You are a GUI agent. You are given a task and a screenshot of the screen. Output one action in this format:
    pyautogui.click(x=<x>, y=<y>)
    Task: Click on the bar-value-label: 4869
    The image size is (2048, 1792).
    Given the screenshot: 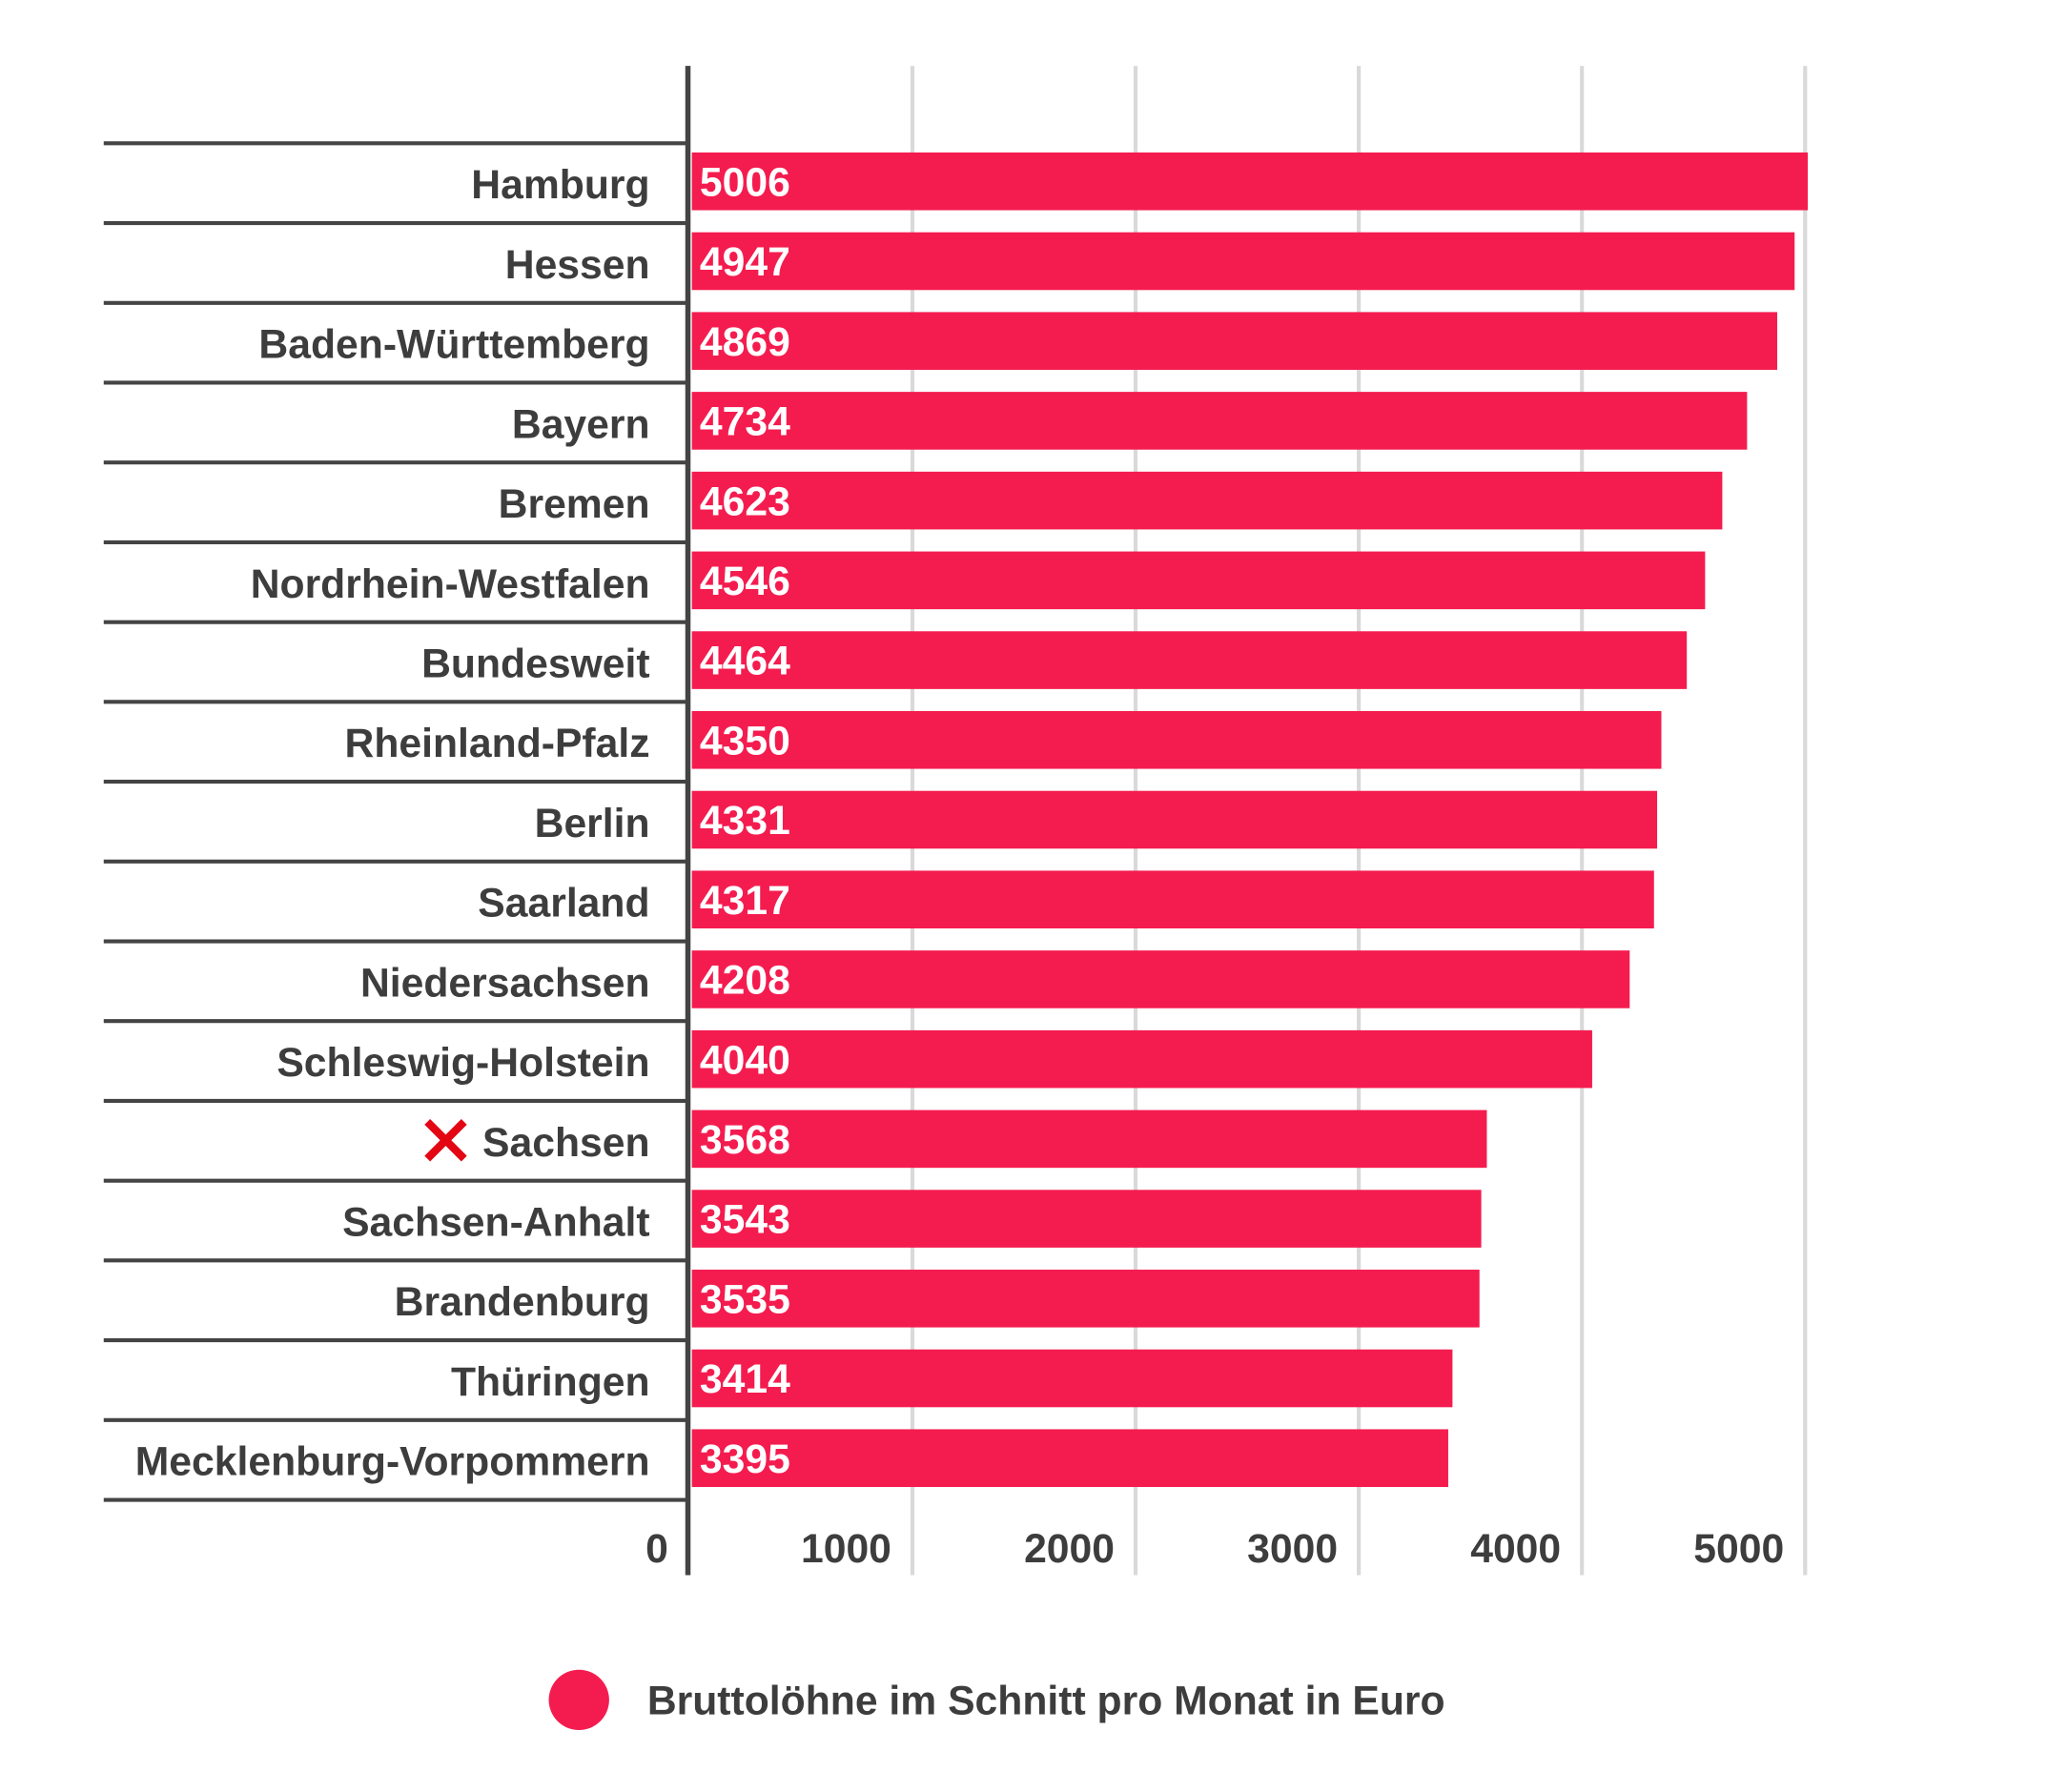 What is the action you would take?
    pyautogui.click(x=745, y=342)
    